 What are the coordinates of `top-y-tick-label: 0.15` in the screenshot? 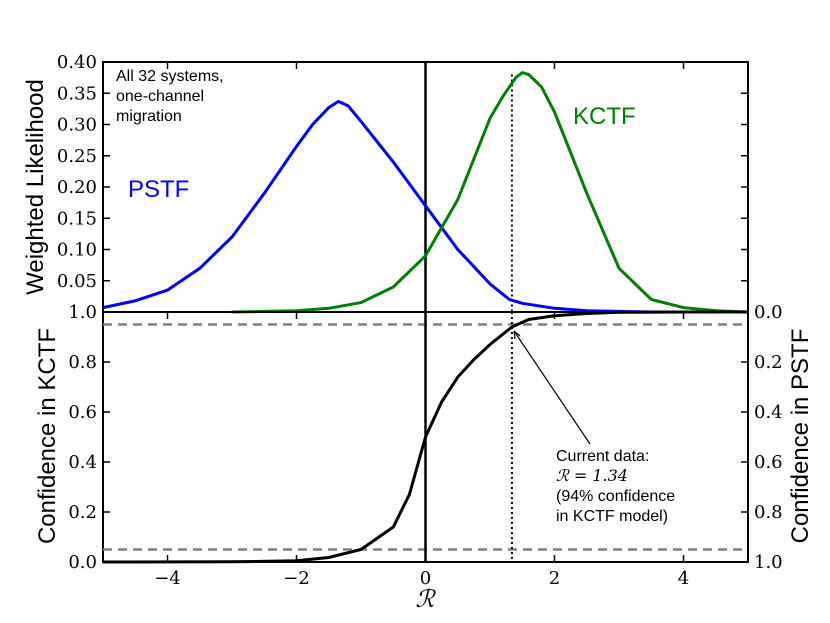 It's located at (77, 218).